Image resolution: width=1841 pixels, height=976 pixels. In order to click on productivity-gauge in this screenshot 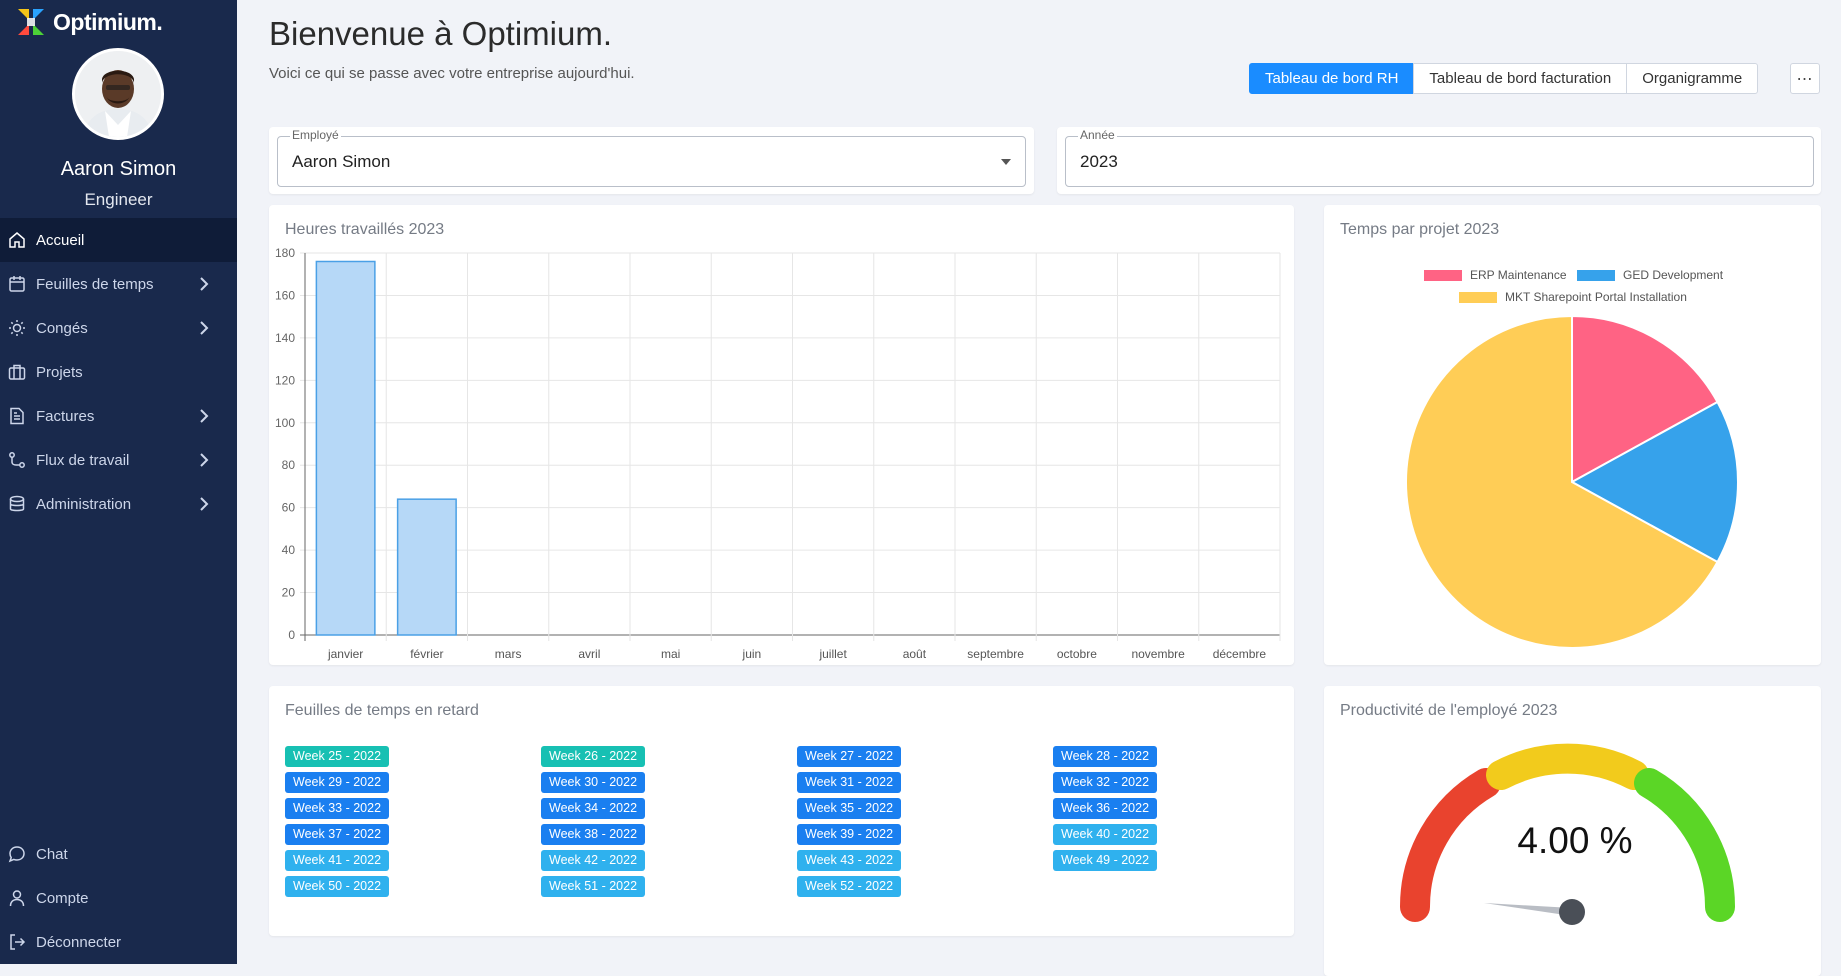, I will do `click(1567, 834)`.